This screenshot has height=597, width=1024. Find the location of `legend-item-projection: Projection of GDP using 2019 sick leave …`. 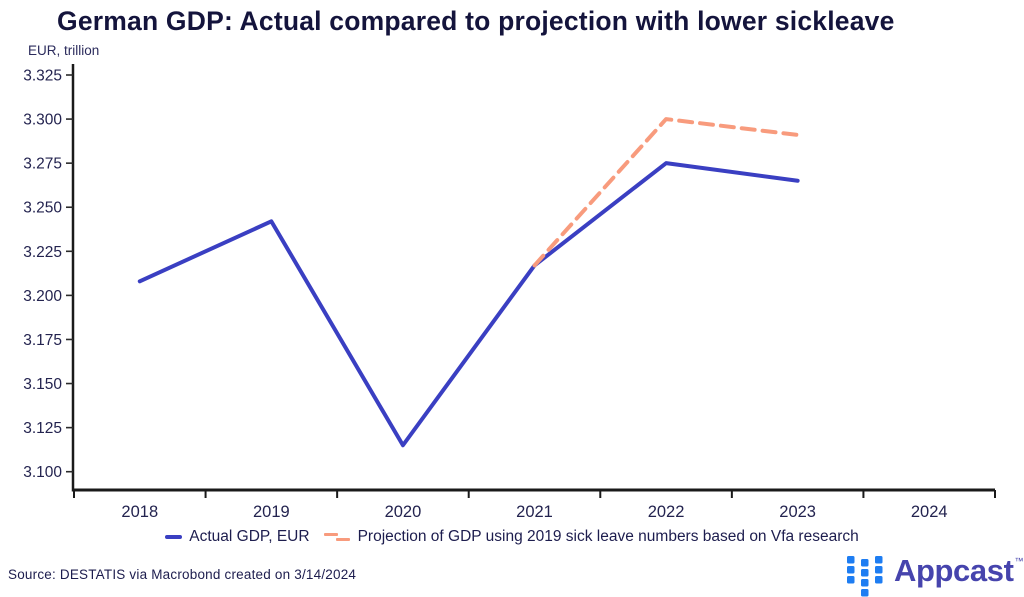

legend-item-projection: Projection of GDP using 2019 sick leave … is located at coordinates (584, 537).